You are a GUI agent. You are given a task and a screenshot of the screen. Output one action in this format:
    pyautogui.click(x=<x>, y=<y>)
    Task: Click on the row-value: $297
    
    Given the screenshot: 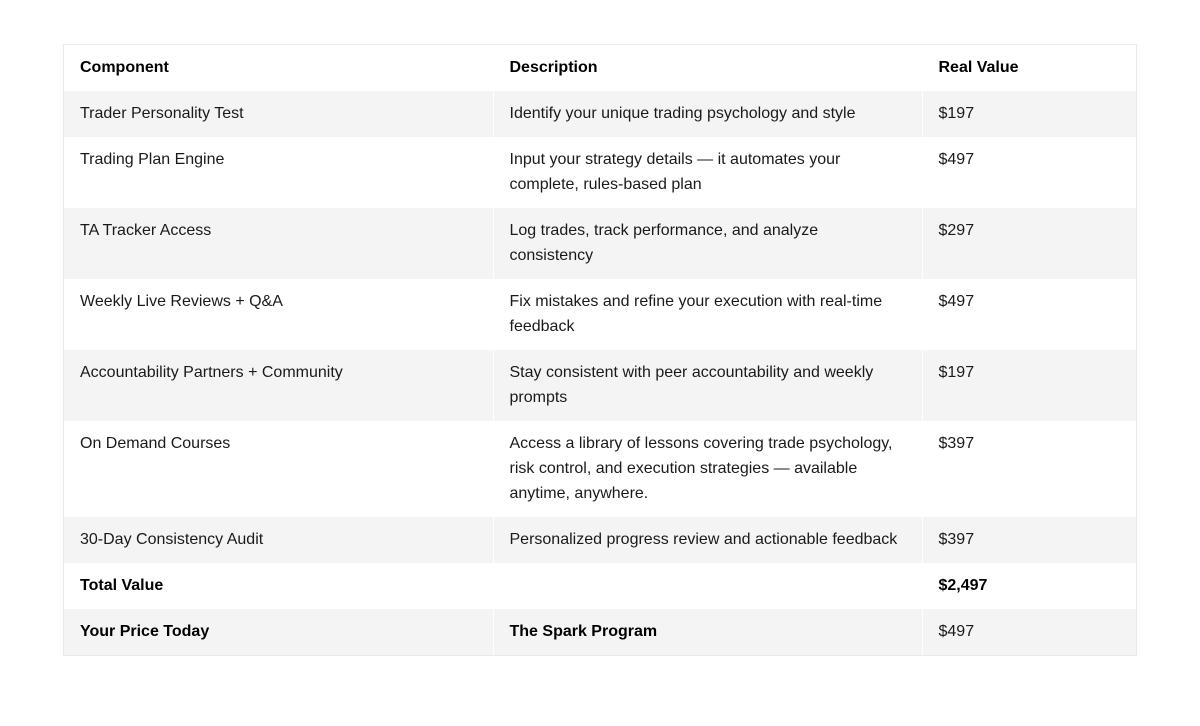 What is the action you would take?
    pyautogui.click(x=1028, y=243)
    